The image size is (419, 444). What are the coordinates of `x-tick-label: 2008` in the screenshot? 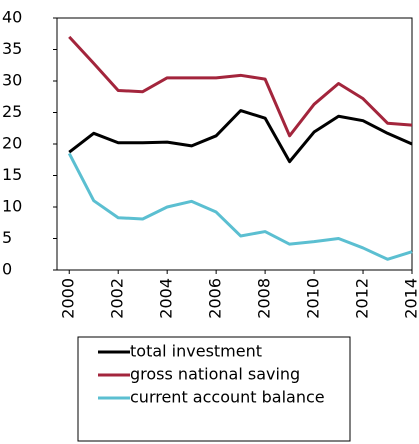 It's located at (264, 298).